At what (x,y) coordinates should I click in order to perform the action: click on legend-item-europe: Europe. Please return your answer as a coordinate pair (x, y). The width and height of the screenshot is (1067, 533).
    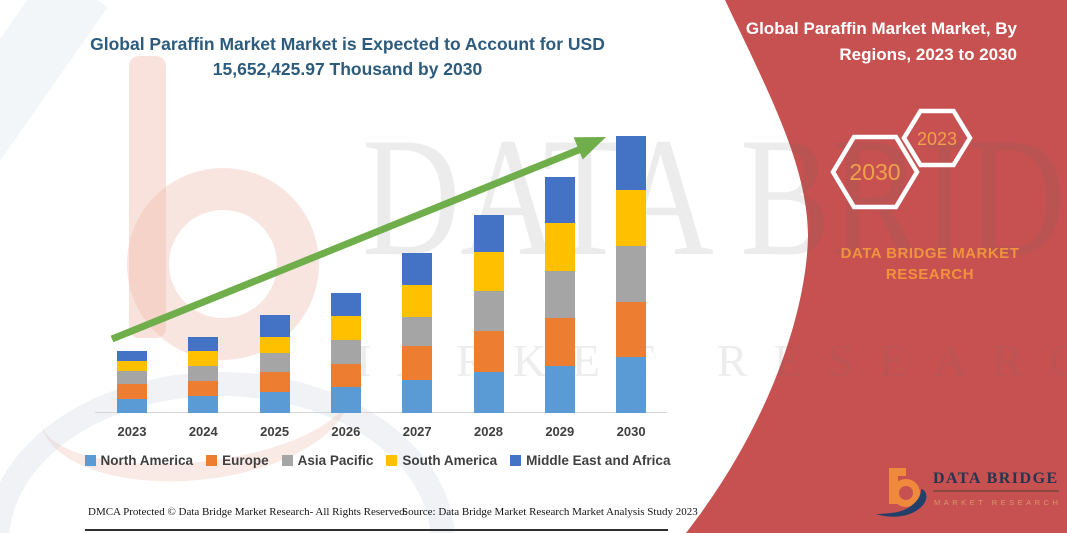
    Looking at the image, I should click on (237, 460).